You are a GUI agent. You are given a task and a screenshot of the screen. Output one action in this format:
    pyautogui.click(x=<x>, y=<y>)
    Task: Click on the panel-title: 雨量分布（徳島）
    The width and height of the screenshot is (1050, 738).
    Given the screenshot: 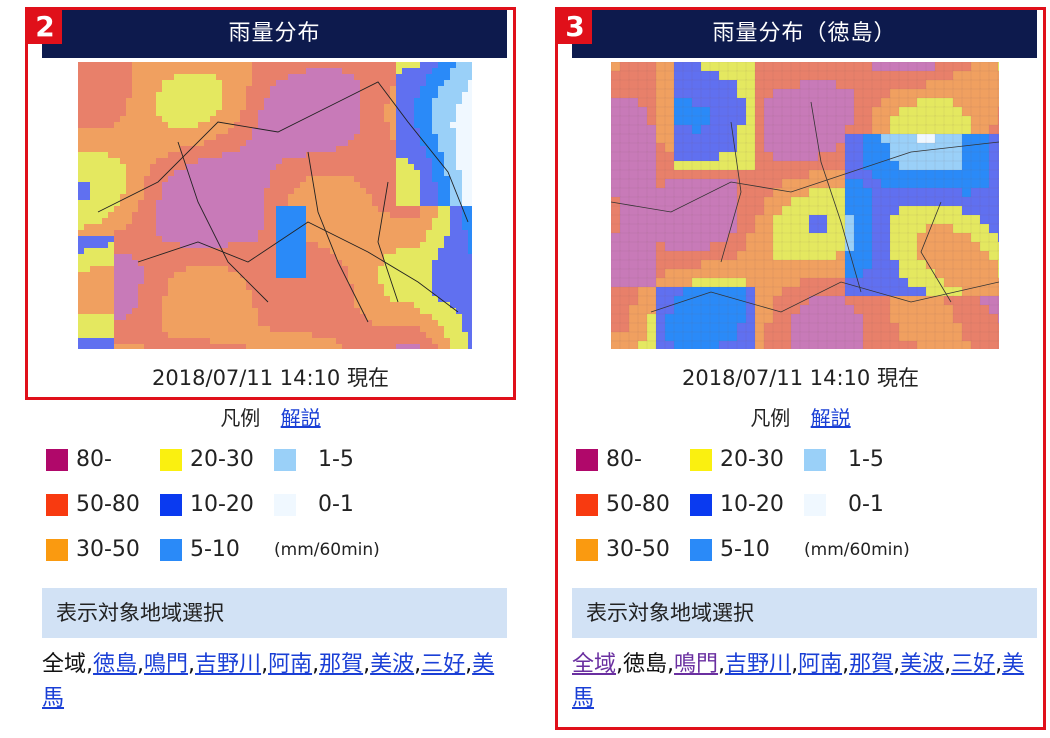 What is the action you would take?
    pyautogui.click(x=804, y=34)
    